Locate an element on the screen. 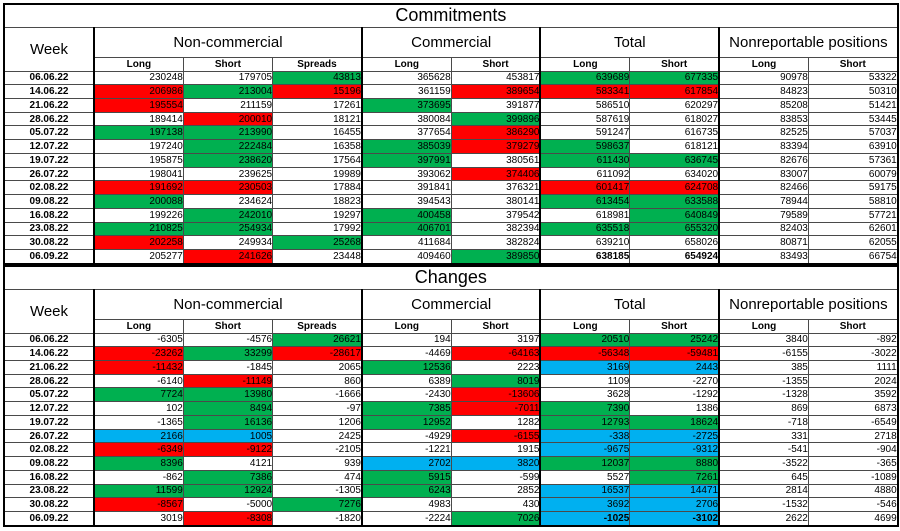 This screenshot has height=531, width=900. value-cell: 1915 is located at coordinates (496, 450).